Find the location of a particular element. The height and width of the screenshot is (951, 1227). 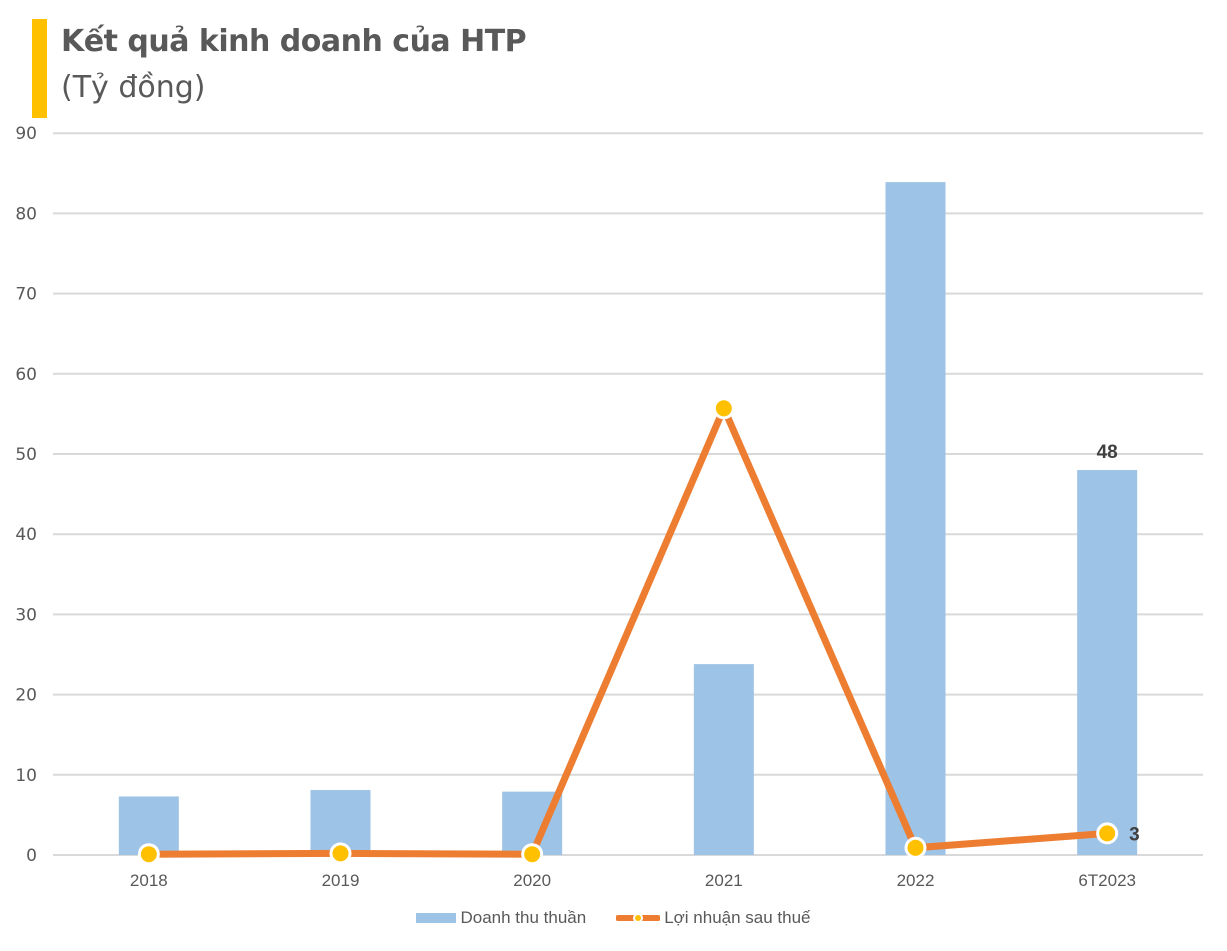

profit-data-label: 3 is located at coordinates (1134, 834).